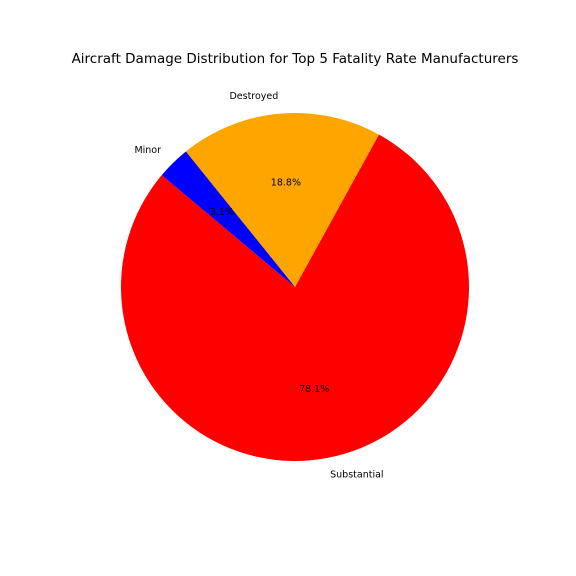 This screenshot has width=576, height=576. I want to click on pie-pct-minor: 3.1%, so click(222, 212).